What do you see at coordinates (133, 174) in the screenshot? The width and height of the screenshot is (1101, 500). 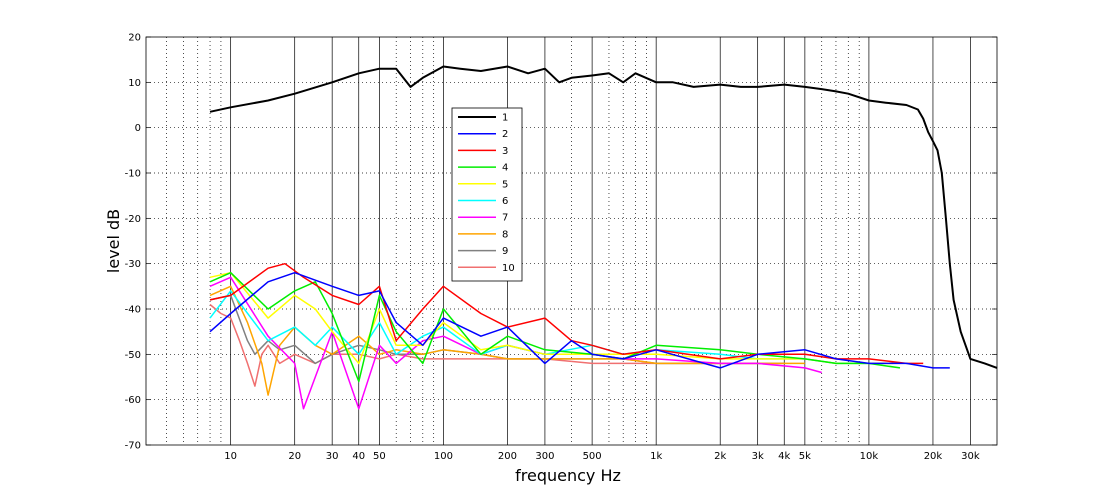 I see `y-tick-label: -10` at bounding box center [133, 174].